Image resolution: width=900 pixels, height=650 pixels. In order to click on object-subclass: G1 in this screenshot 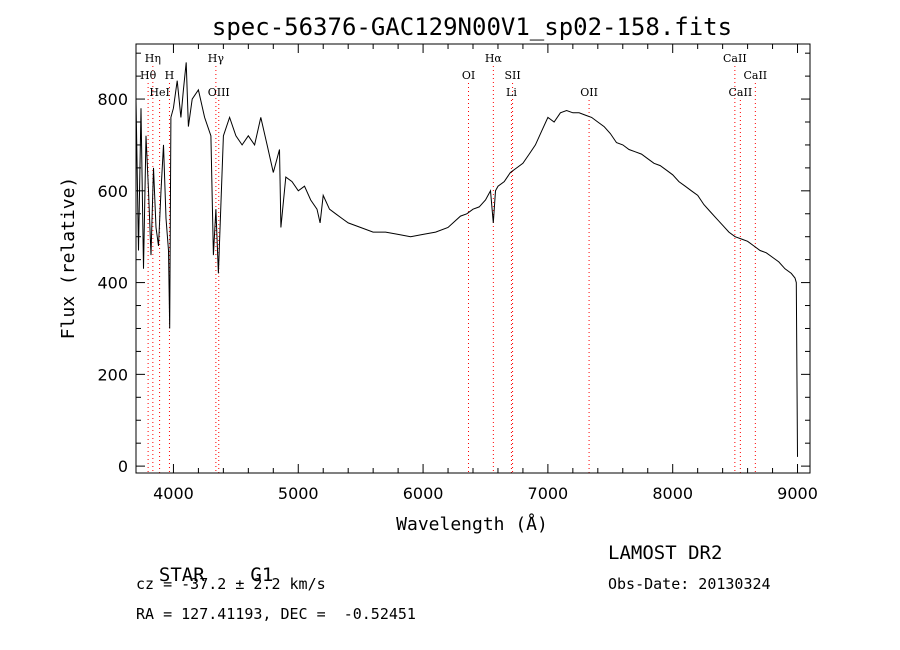, I will do `click(262, 575)`.